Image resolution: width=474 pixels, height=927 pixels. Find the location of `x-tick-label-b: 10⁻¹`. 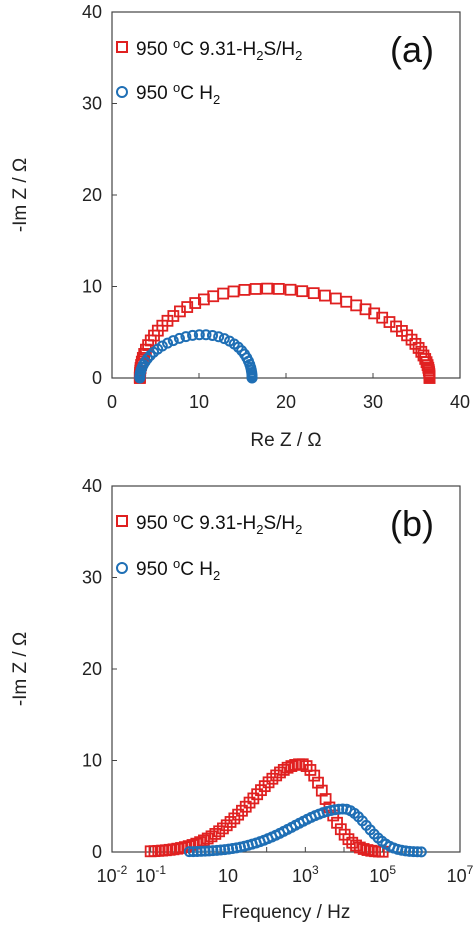

x-tick-label-b: 10⁻¹ is located at coordinates (150, 874).